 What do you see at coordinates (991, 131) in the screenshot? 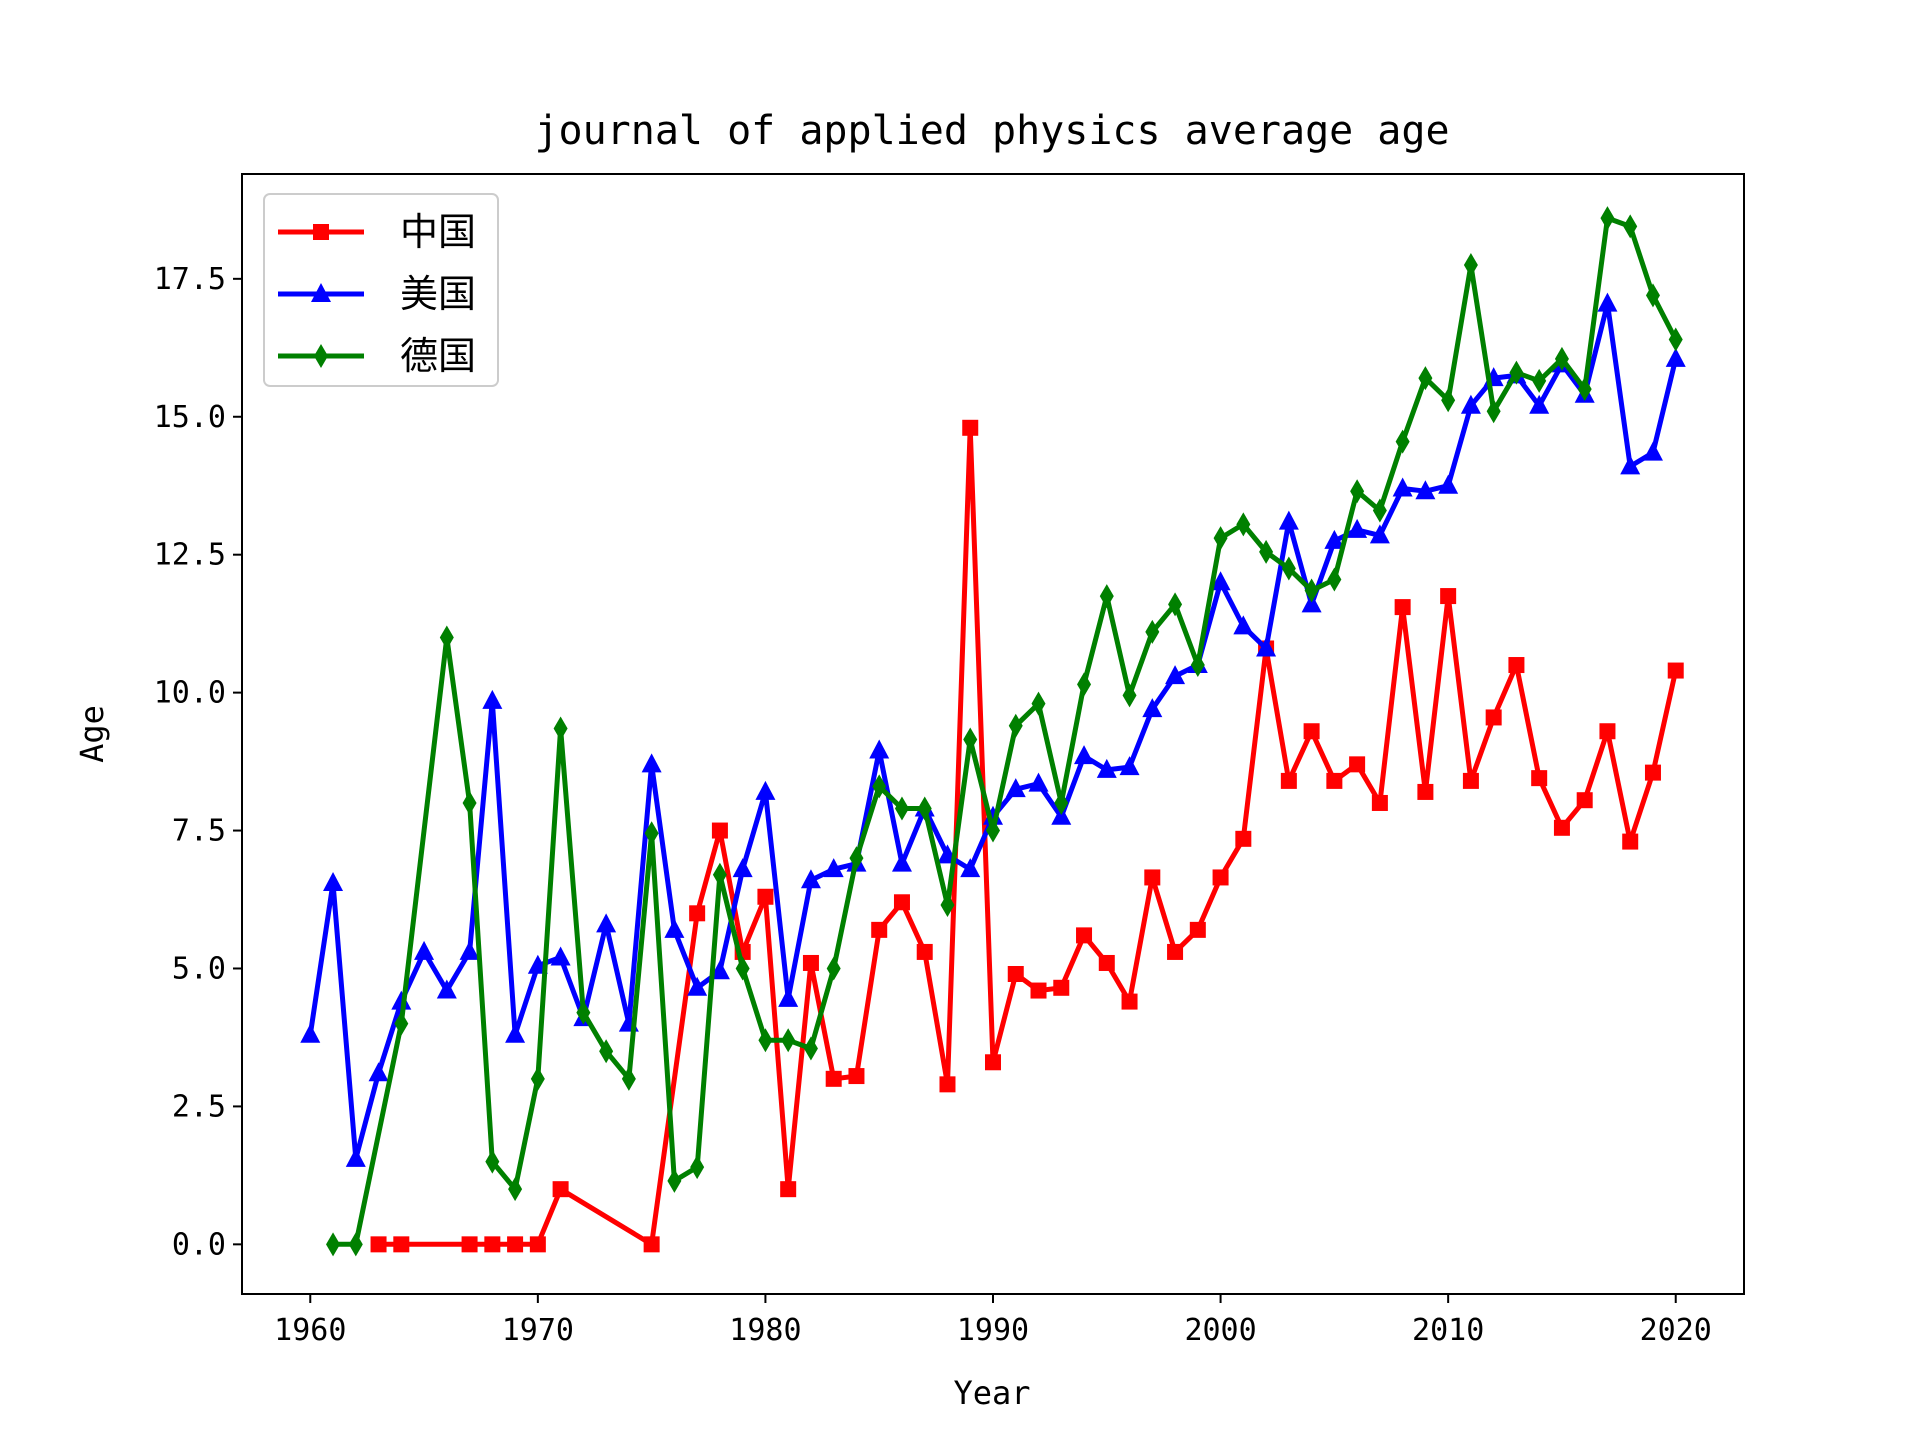
I see `chart-title: journal of applied physics average age` at bounding box center [991, 131].